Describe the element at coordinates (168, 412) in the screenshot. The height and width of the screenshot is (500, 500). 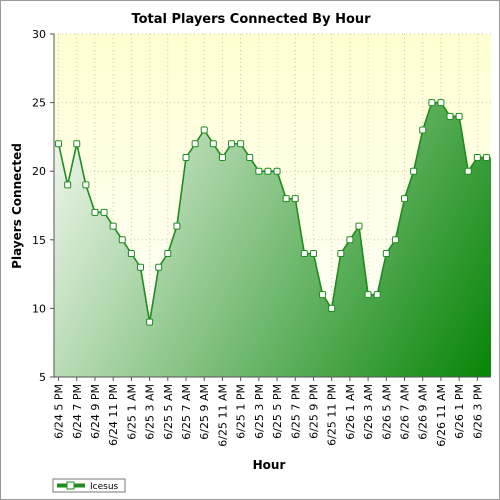
I see `x-tick-label: 6/25 5 AM` at that location.